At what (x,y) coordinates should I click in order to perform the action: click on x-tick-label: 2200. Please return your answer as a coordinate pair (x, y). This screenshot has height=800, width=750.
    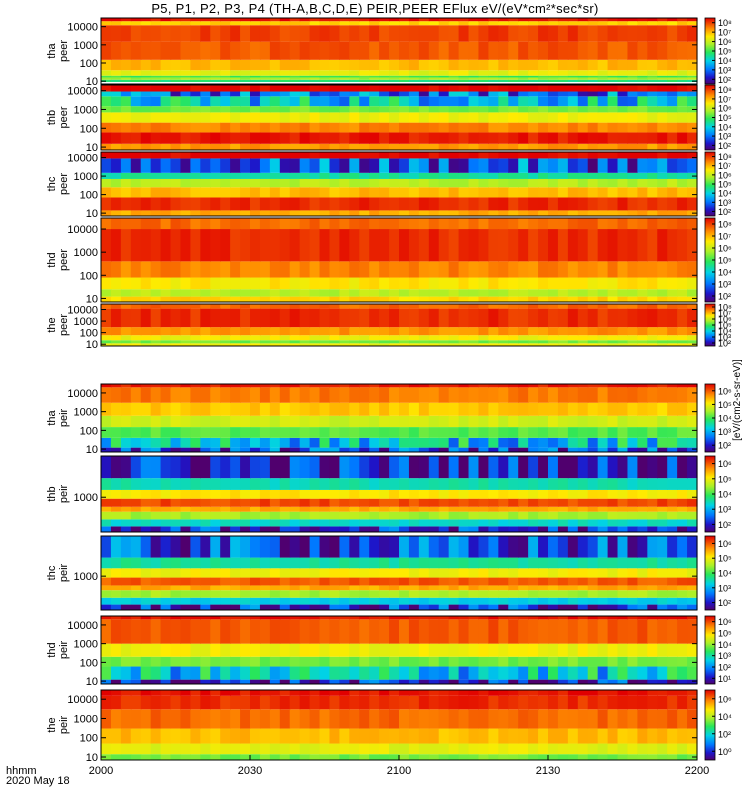
    Looking at the image, I should click on (697, 771).